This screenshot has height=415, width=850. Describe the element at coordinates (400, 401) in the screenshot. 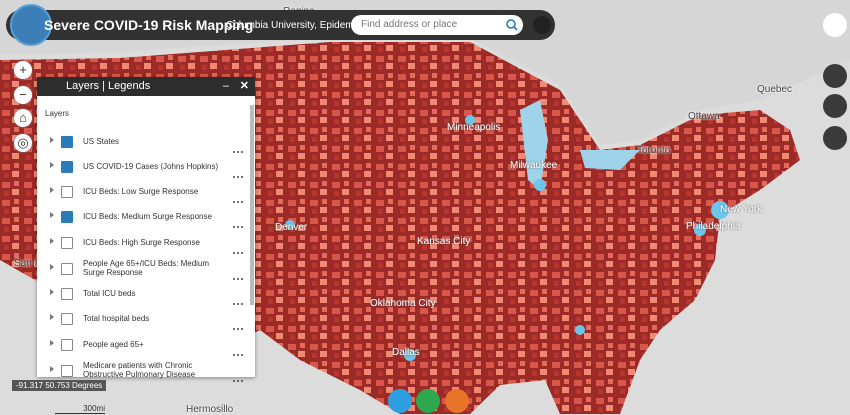

I see `list-button` at that location.